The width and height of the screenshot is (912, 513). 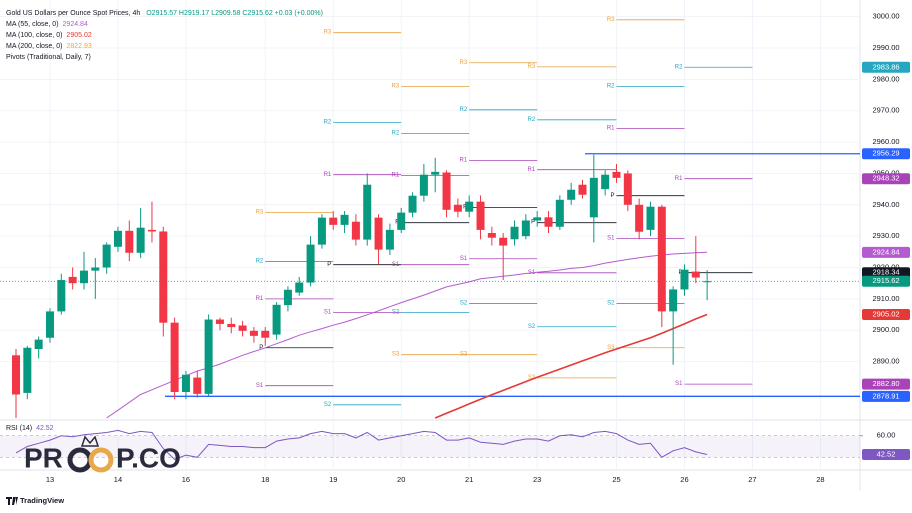 I want to click on rsi-pane: 60.00 42.52 RSI (14) 42.52, so click(x=455, y=443).